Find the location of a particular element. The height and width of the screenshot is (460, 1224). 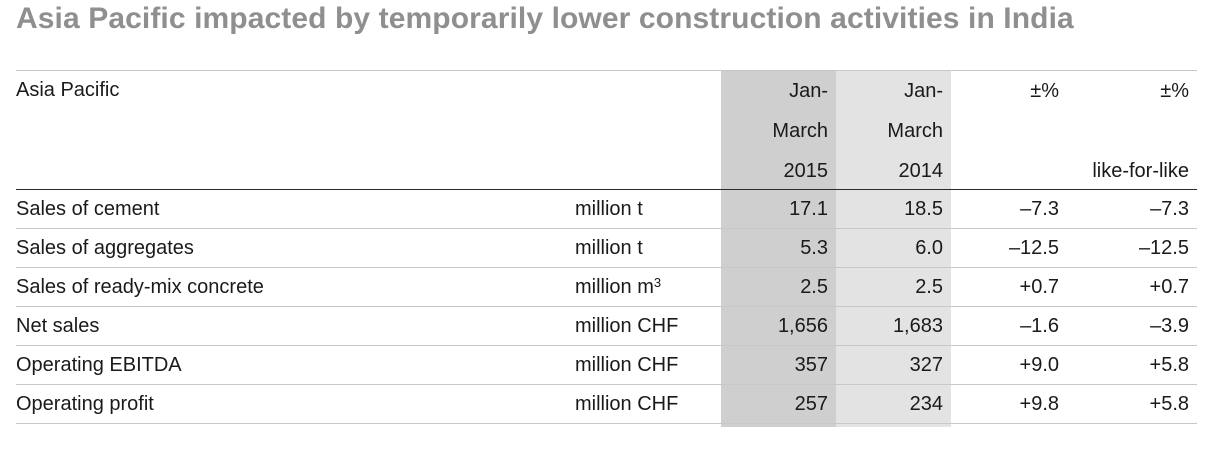

header-lfl-line: ±% is located at coordinates (1174, 91).